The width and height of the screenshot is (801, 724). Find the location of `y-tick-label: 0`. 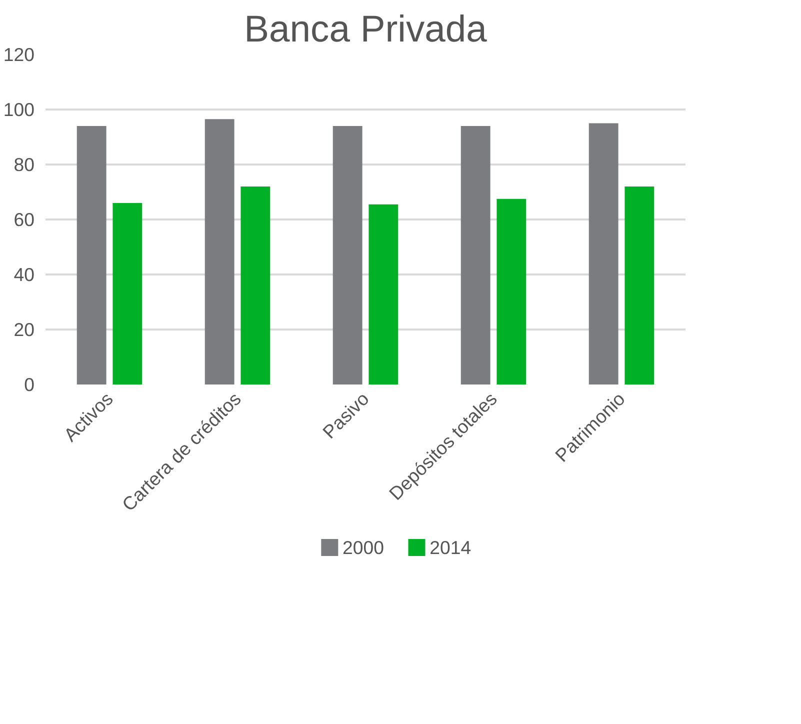

y-tick-label: 0 is located at coordinates (29, 384).